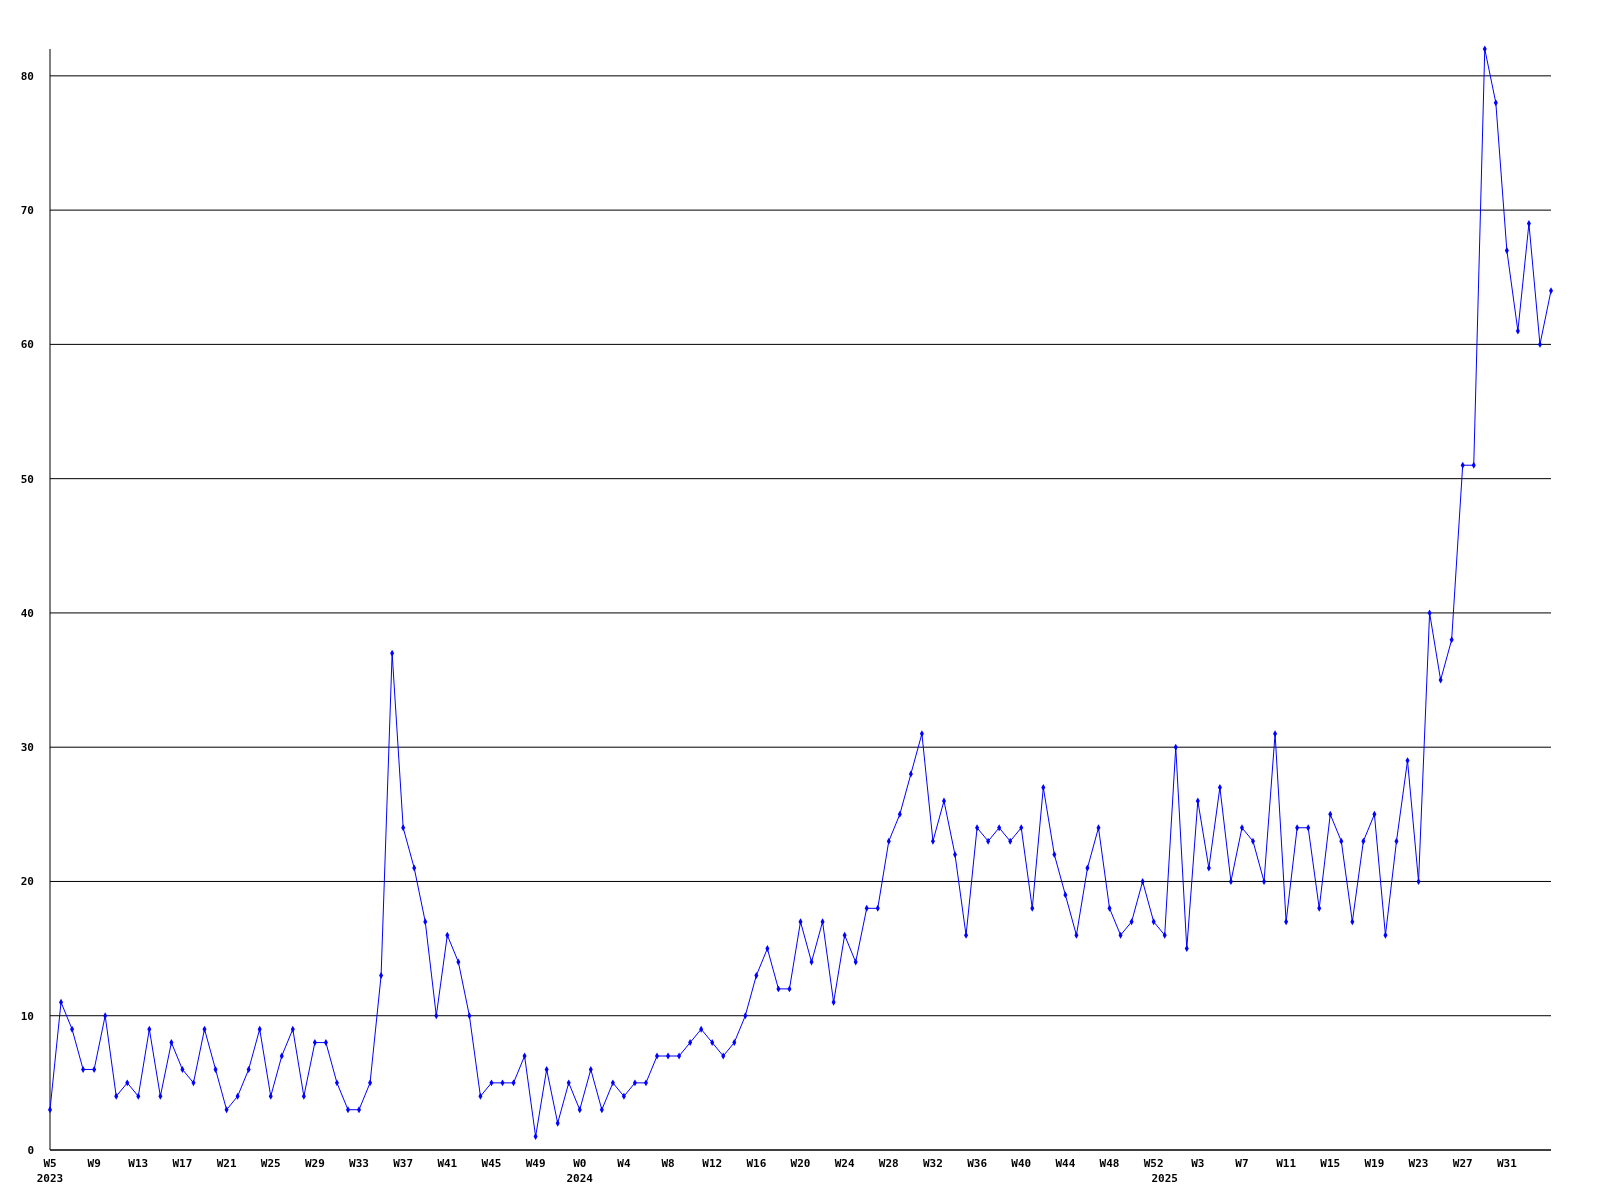  Describe the element at coordinates (668, 1163) in the screenshot. I see `x-tick-label: W8` at that location.